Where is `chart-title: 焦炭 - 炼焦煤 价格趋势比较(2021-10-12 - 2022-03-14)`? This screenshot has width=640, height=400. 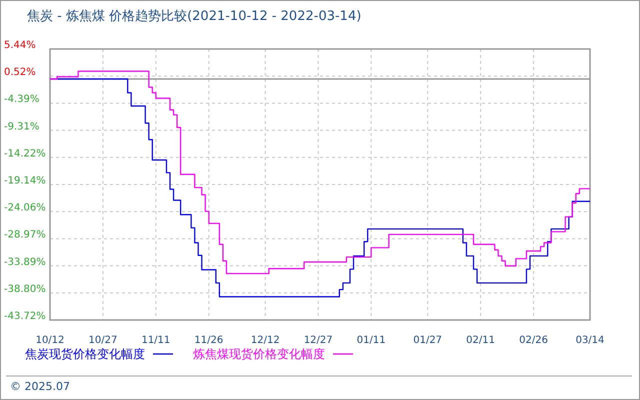 chart-title: 焦炭 - 炼焦煤 价格趋势比较(2021-10-12 - 2022-03-14) is located at coordinates (194, 16).